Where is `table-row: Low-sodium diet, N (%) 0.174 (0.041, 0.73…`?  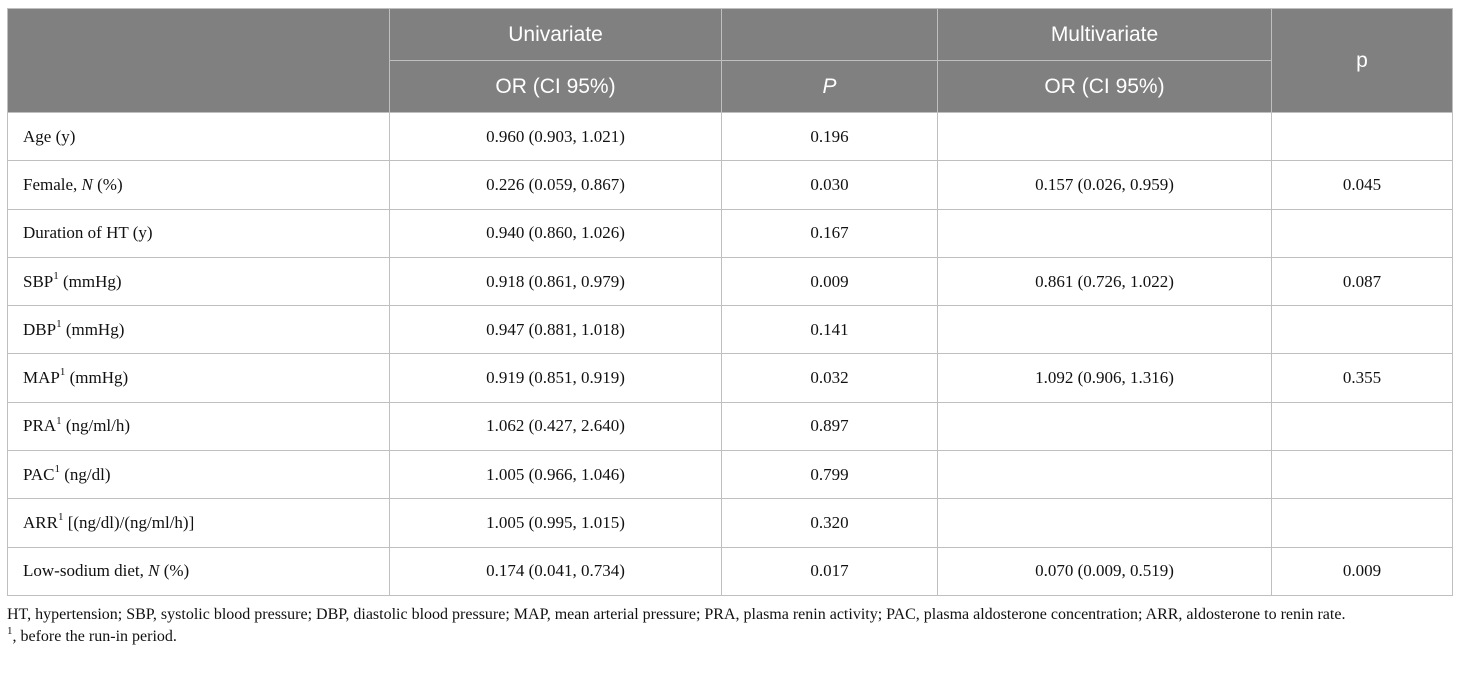 table-row: Low-sodium diet, N (%) 0.174 (0.041, 0.73… is located at coordinates (730, 571).